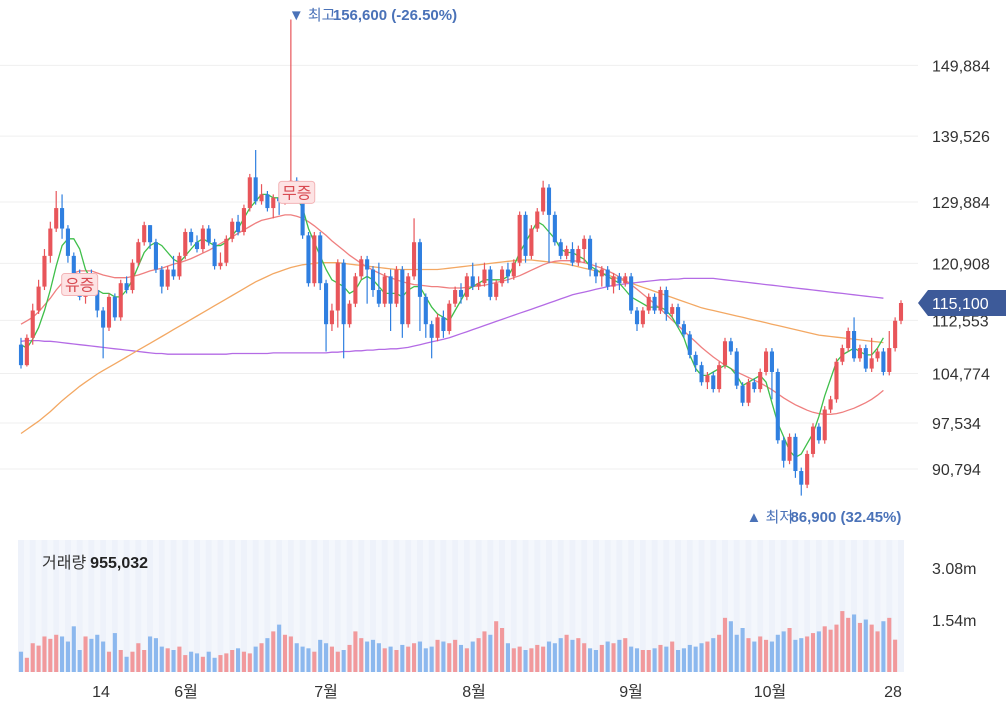 The height and width of the screenshot is (724, 1006). I want to click on event-marker: 유증, so click(80, 285).